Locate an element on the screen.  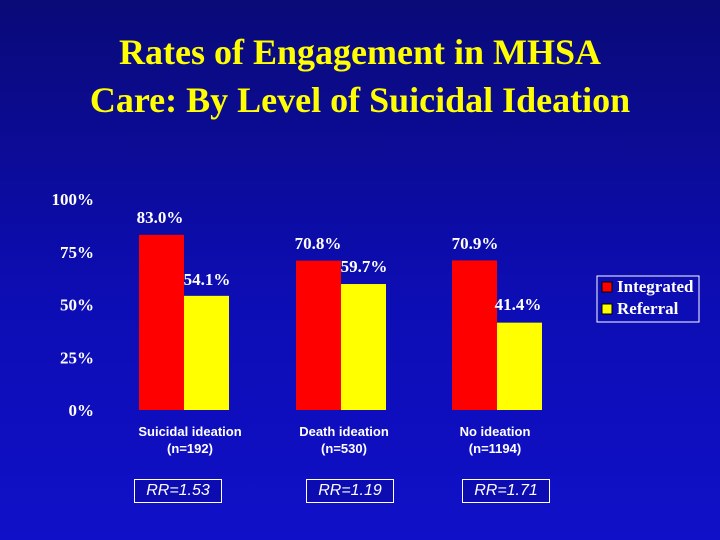
rr-label-suicidal: RR=1.53 is located at coordinates (178, 491).